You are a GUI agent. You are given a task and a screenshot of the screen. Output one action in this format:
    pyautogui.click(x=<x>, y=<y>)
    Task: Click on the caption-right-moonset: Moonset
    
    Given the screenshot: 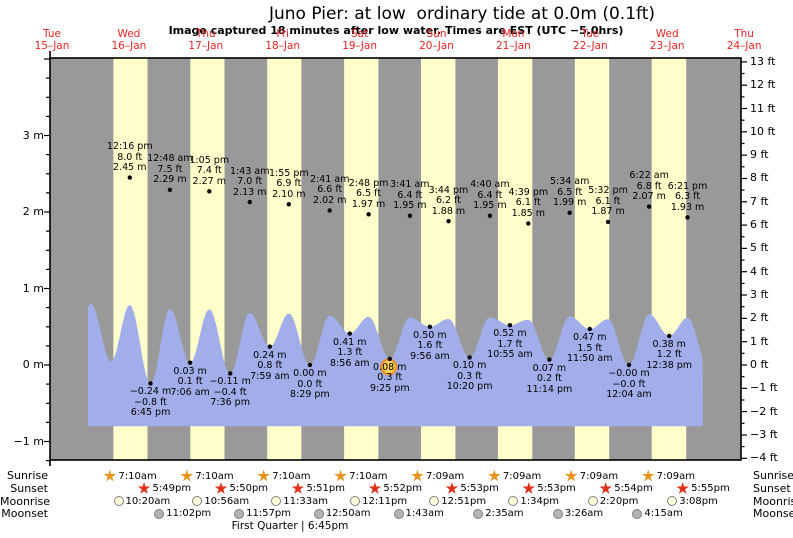 What is the action you would take?
    pyautogui.click(x=773, y=513)
    